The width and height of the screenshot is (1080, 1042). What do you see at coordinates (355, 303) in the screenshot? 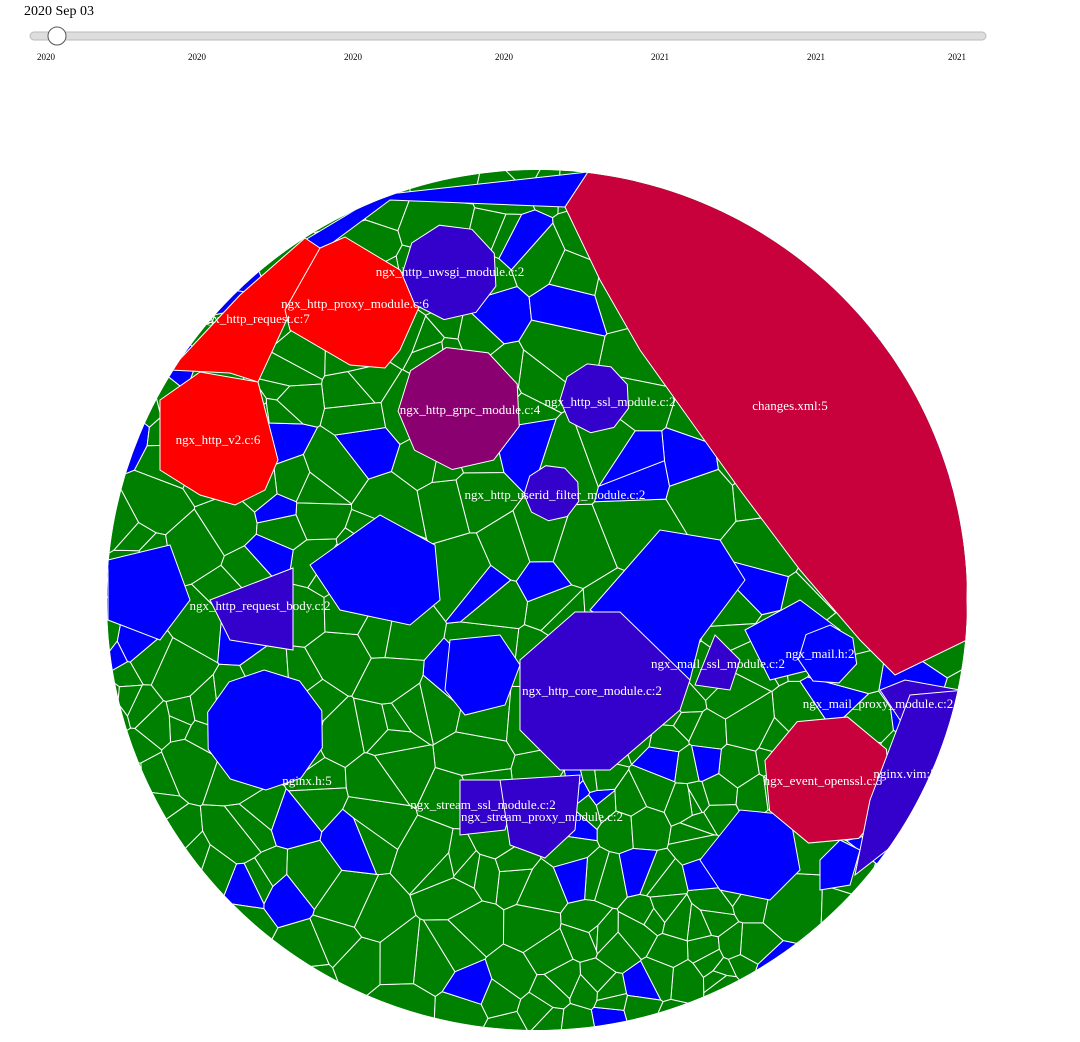
I see `cell-label: ngx_http_proxy_module.c:6` at bounding box center [355, 303].